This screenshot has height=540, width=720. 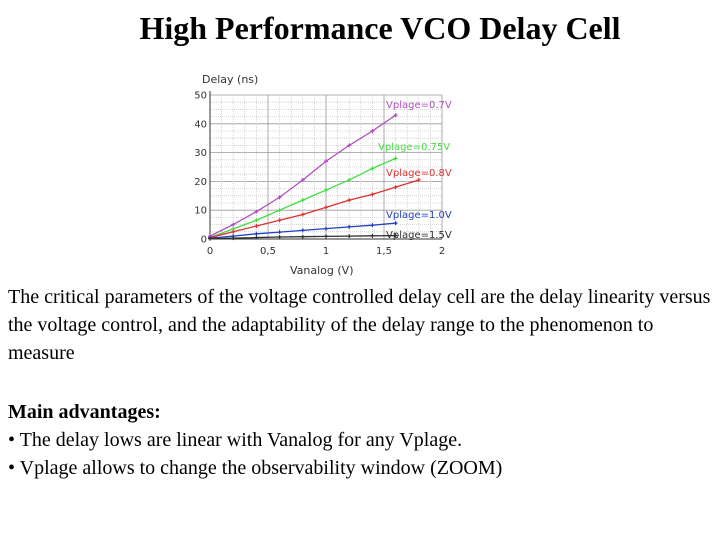 What do you see at coordinates (84, 412) in the screenshot?
I see `advantages-title: Main advantages:` at bounding box center [84, 412].